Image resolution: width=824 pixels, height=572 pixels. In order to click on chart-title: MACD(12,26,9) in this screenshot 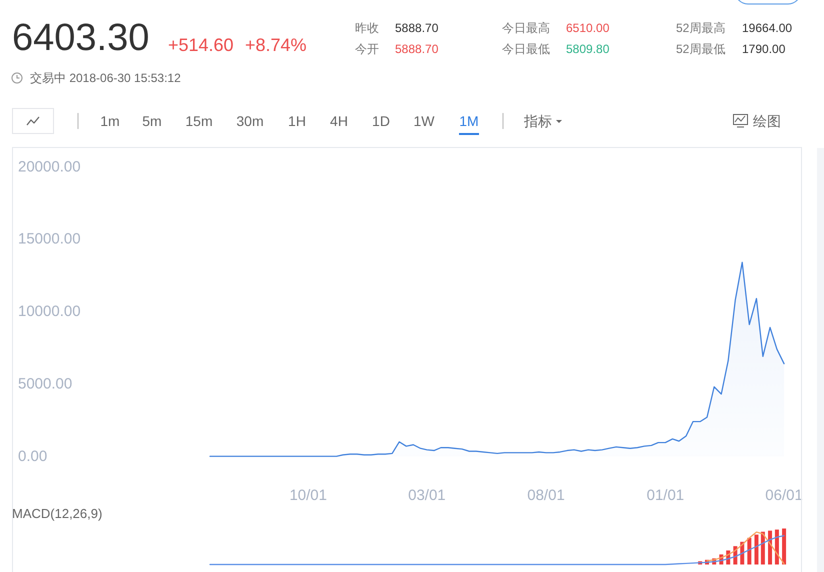, I will do `click(57, 513)`.